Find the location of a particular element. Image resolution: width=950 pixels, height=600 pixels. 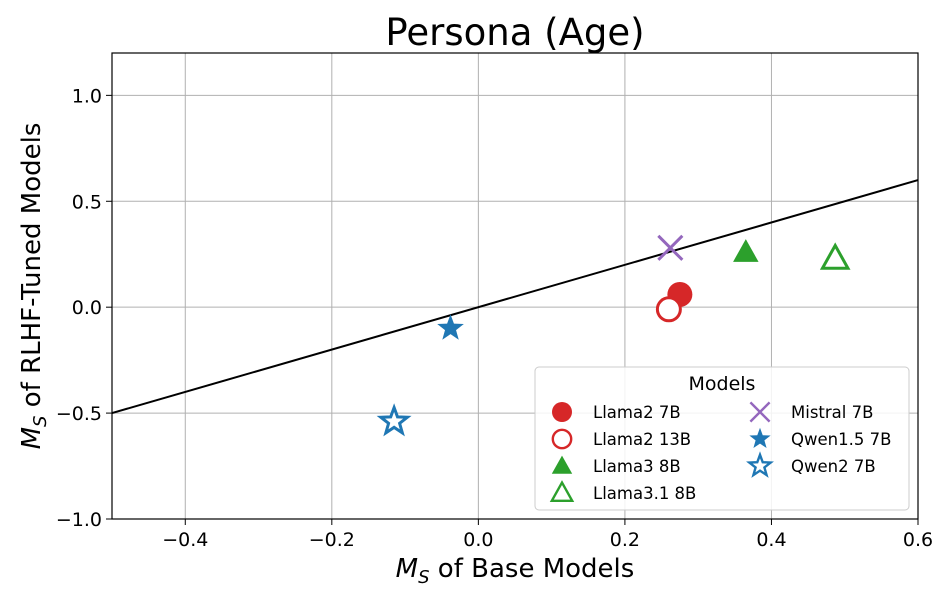

legend-label: Llama2 13B is located at coordinates (642, 439).